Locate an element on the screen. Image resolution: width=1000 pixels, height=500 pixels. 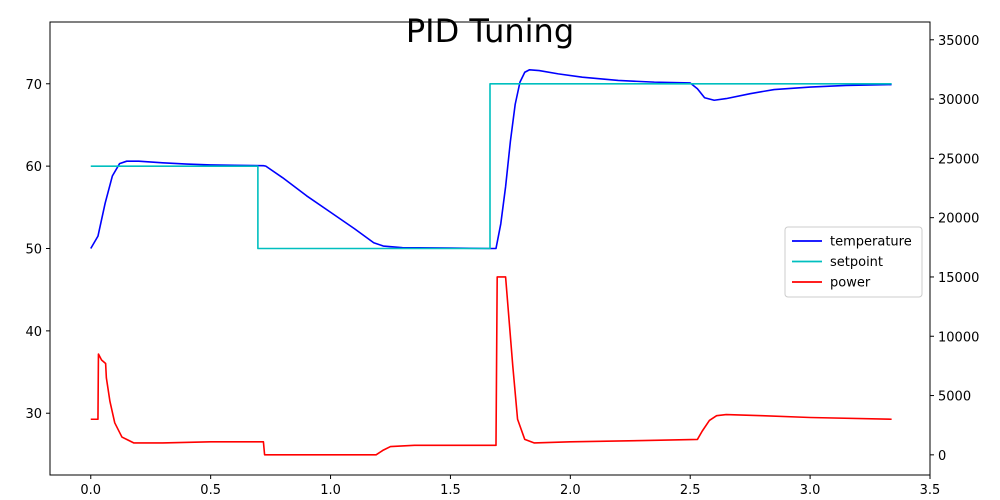
x-tick-label: 3.5 is located at coordinates (930, 490).